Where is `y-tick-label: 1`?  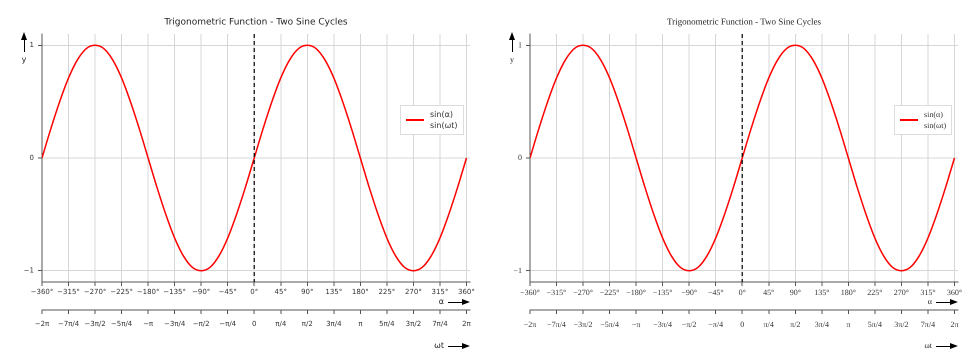 y-tick-label: 1 is located at coordinates (520, 45).